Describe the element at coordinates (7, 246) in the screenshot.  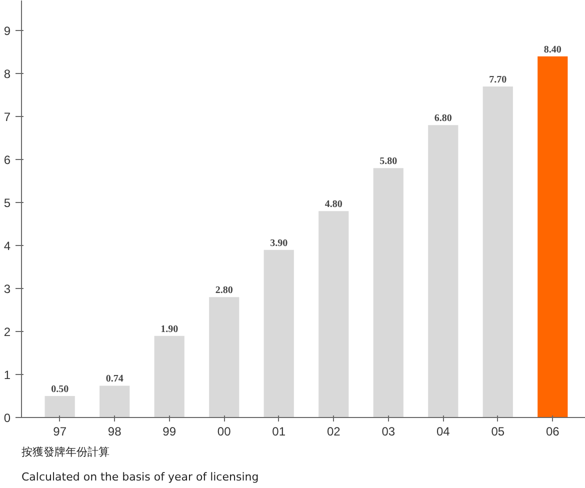
I see `y-tick-label: 4` at that location.